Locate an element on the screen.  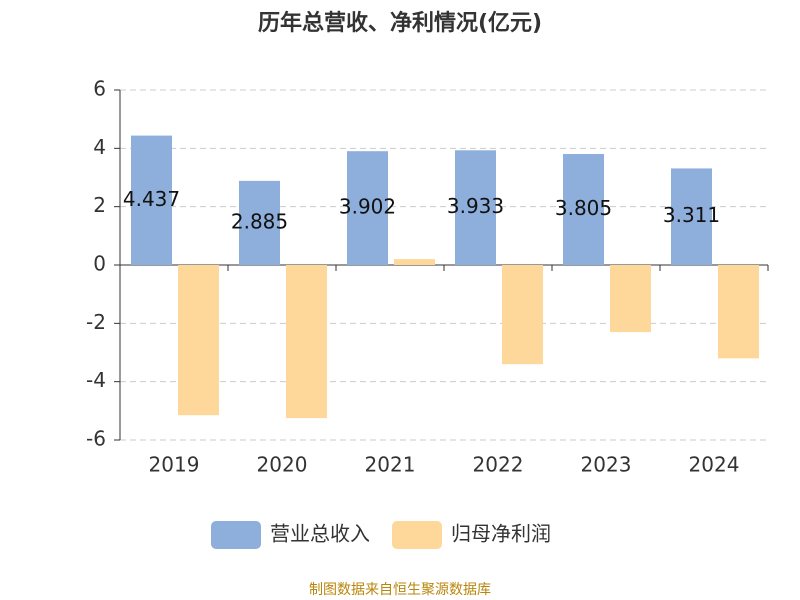
y-tick-label: 4 is located at coordinates (99, 147).